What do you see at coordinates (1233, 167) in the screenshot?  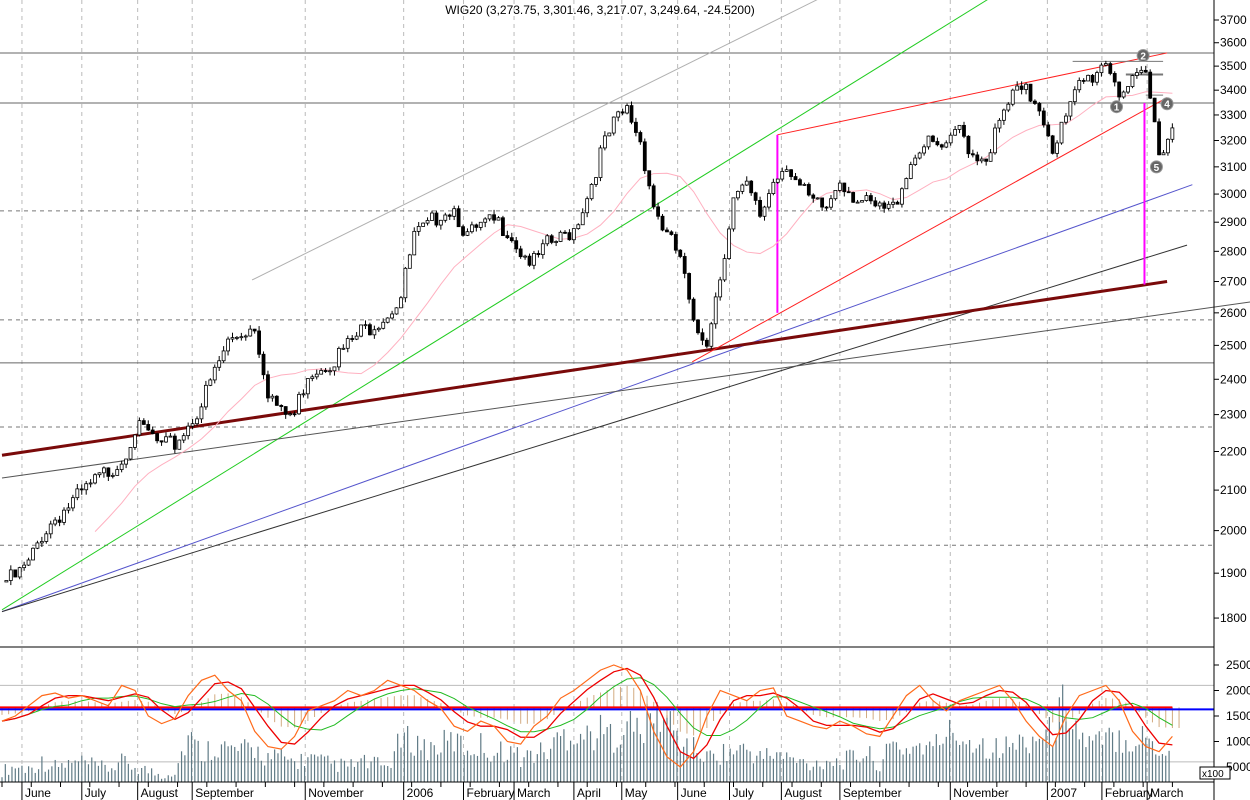 I see `price-tick-label: 3100` at bounding box center [1233, 167].